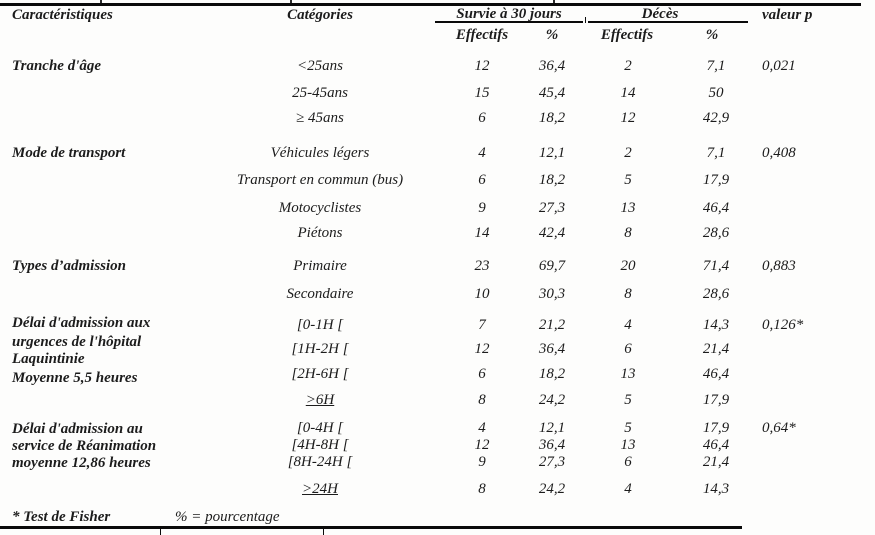 This screenshot has width=875, height=535. Describe the element at coordinates (320, 489) in the screenshot. I see `row-category: >24H` at that location.